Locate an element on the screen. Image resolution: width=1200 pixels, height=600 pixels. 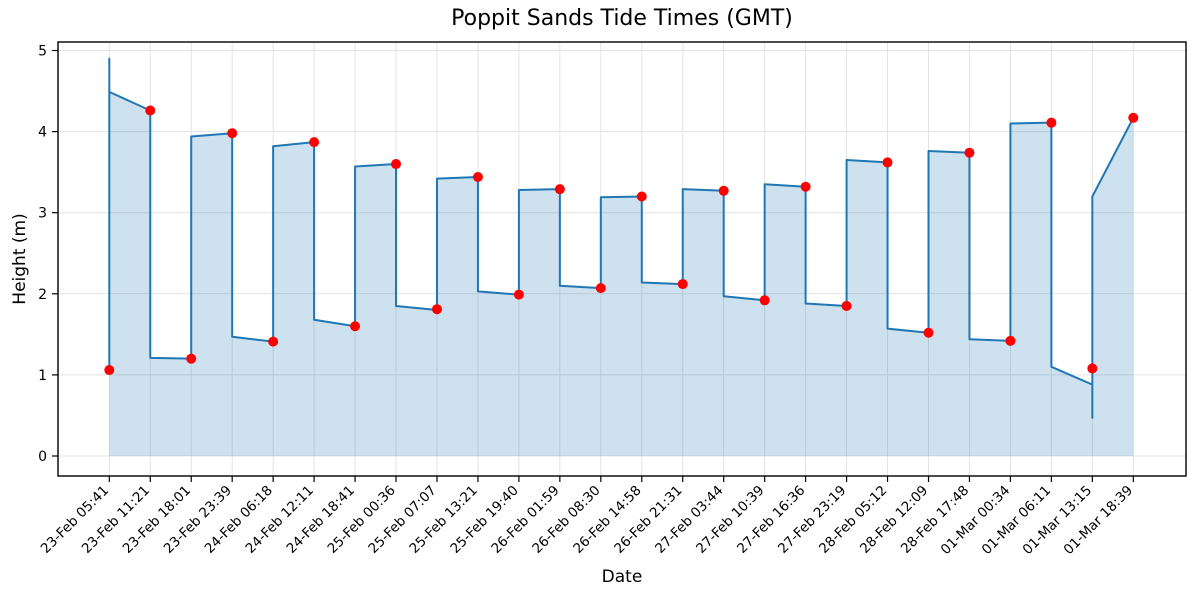
y-axis-label: Height (m) is located at coordinates (20, 259).